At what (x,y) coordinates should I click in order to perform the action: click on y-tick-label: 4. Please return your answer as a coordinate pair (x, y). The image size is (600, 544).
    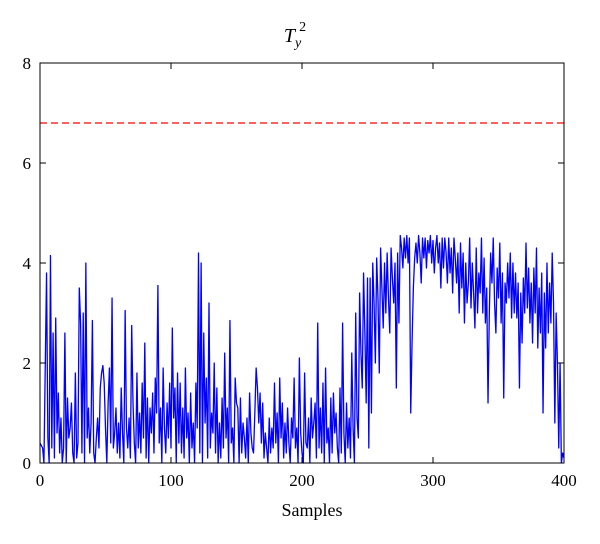
    Looking at the image, I should click on (27, 263).